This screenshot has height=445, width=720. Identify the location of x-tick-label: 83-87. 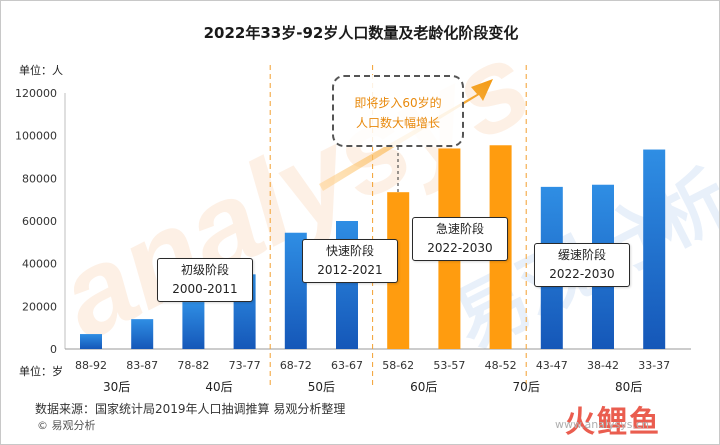
(142, 365).